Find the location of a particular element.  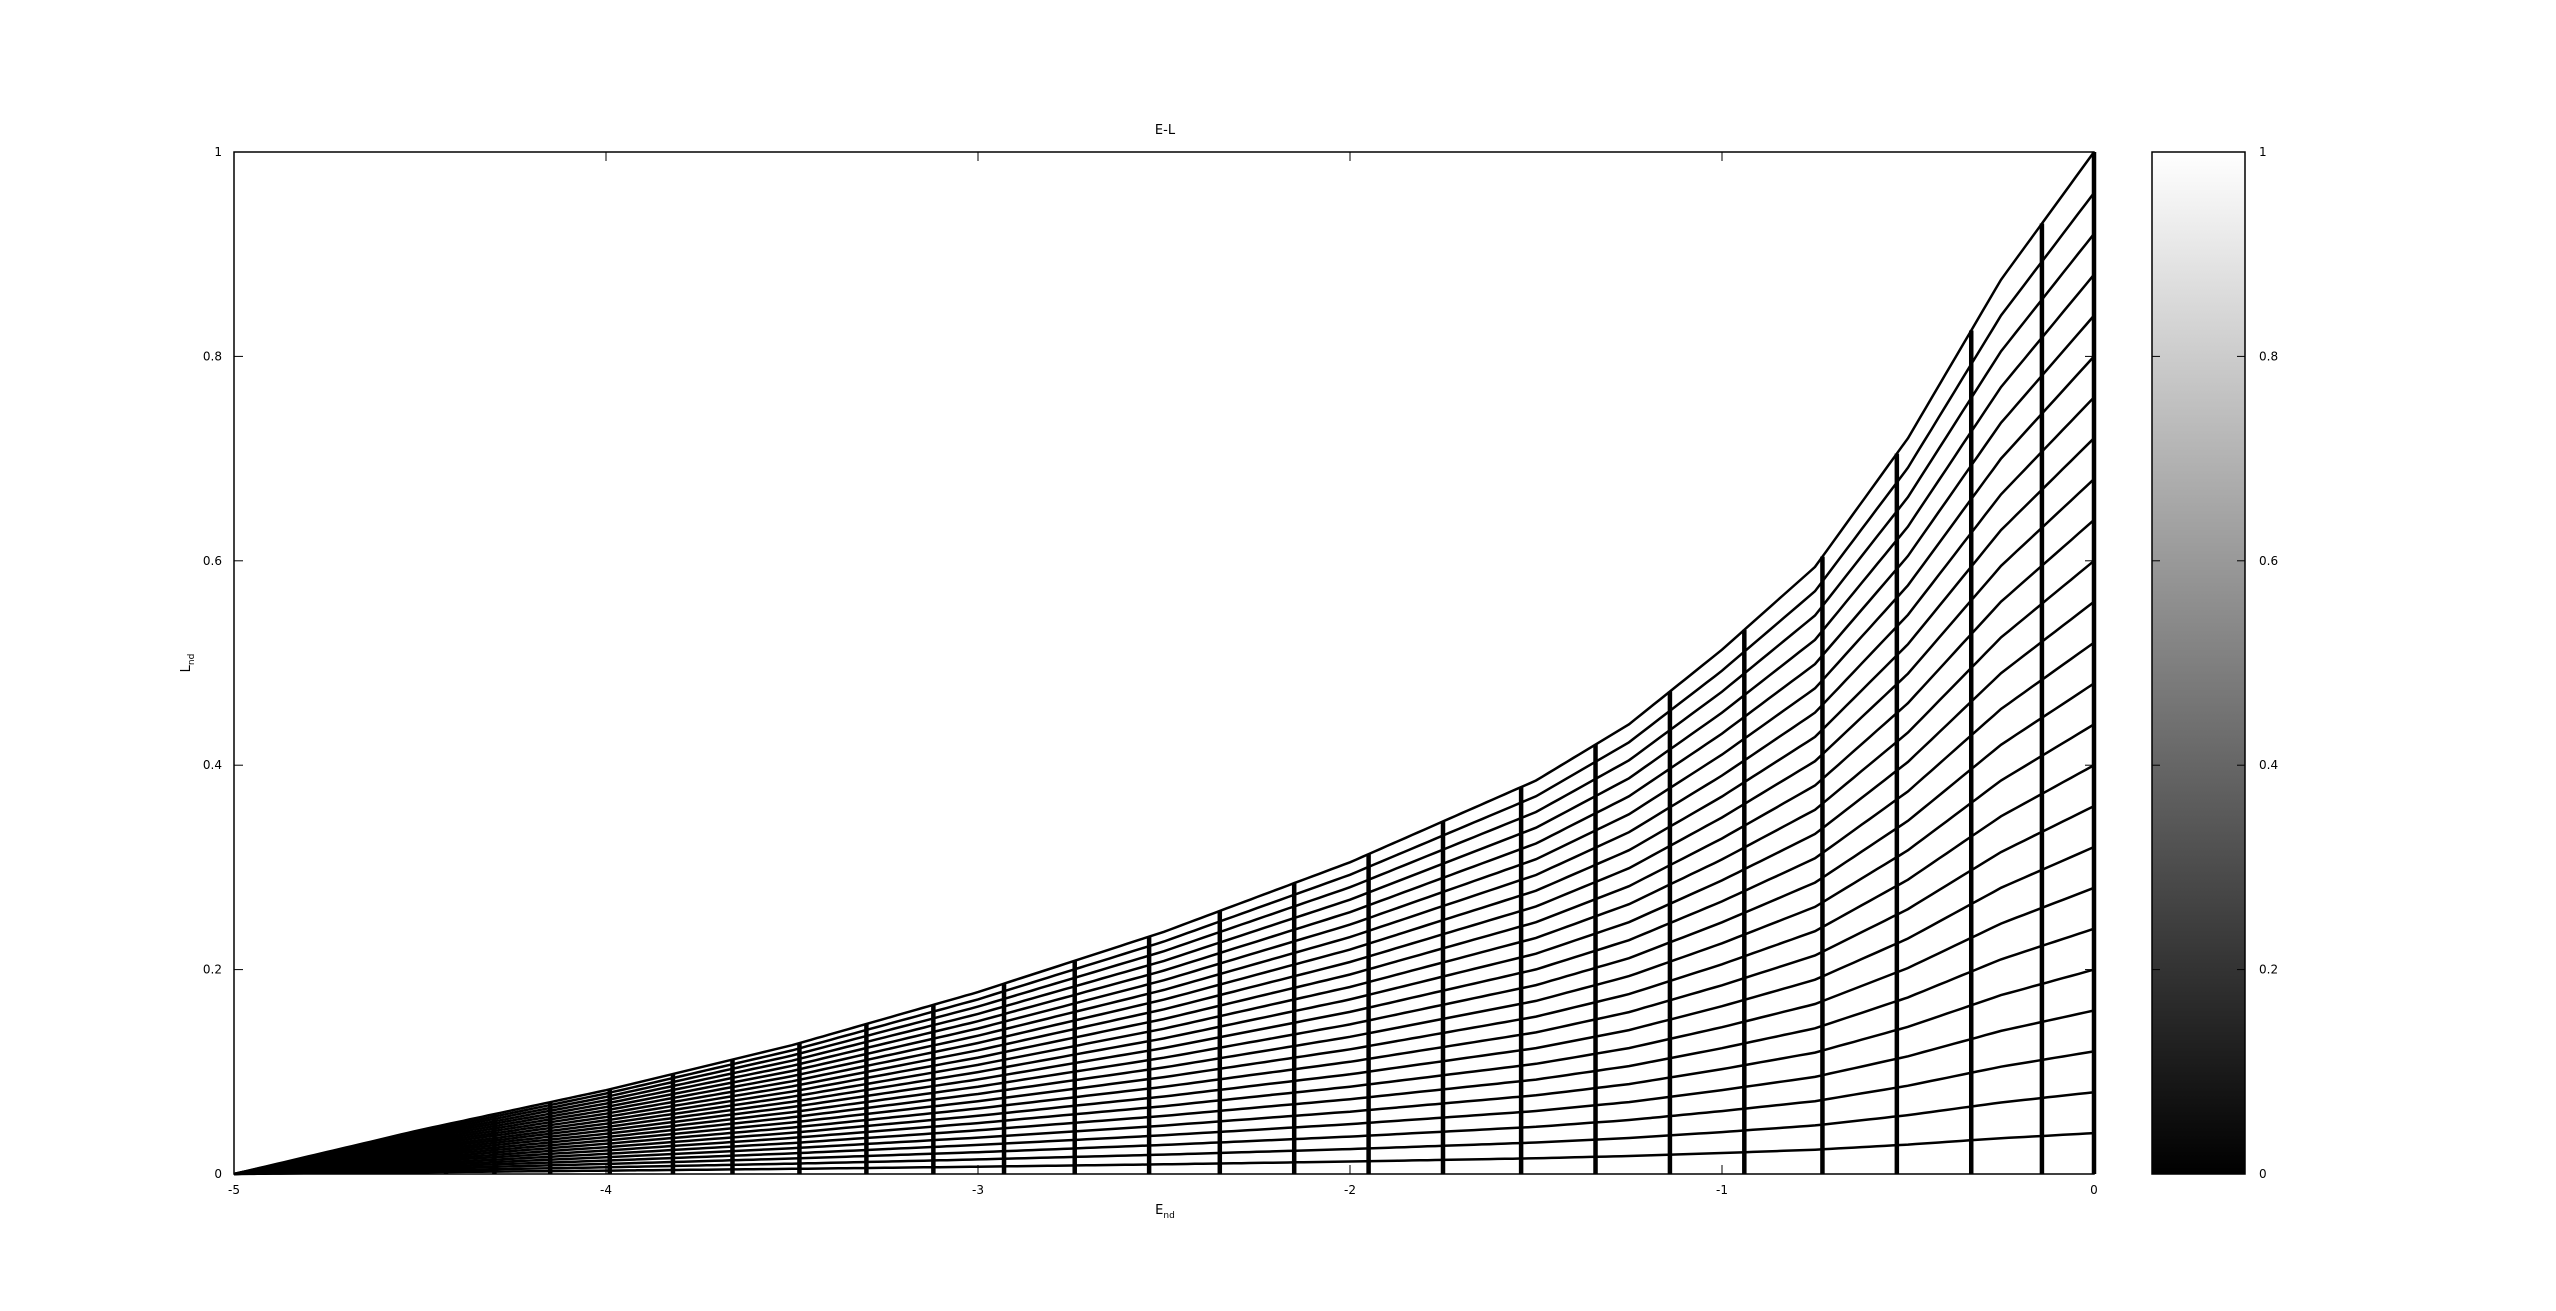

y-tick-label: 1 is located at coordinates (218, 152).